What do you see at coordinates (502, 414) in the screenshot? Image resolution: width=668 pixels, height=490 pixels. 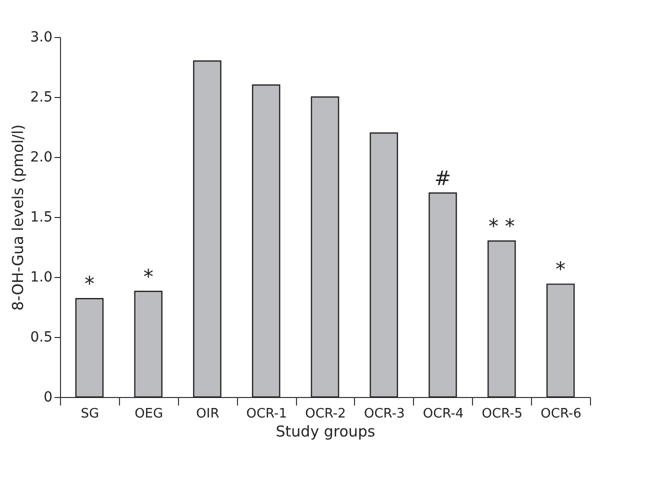 I see `x-tick-label: OCR-5` at bounding box center [502, 414].